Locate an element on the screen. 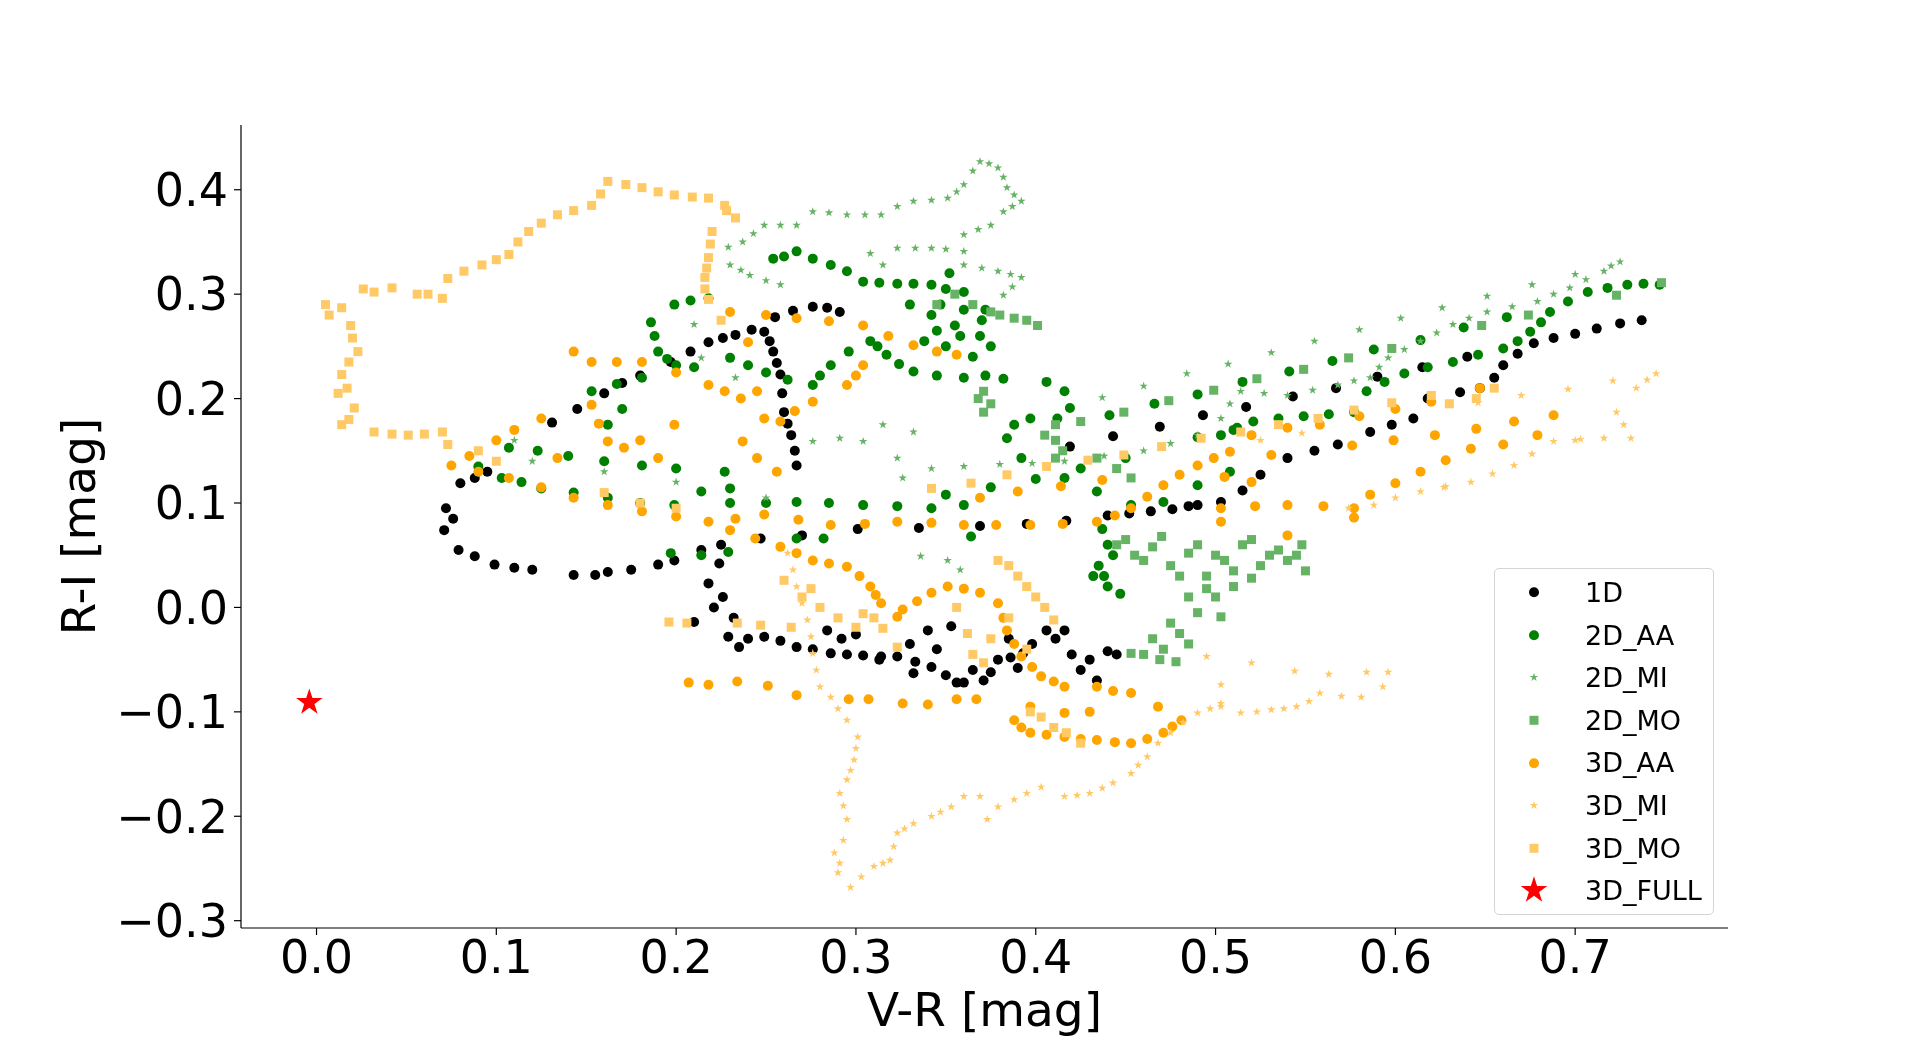 The width and height of the screenshot is (1920, 1044). legend-label: 1D is located at coordinates (1604, 592).